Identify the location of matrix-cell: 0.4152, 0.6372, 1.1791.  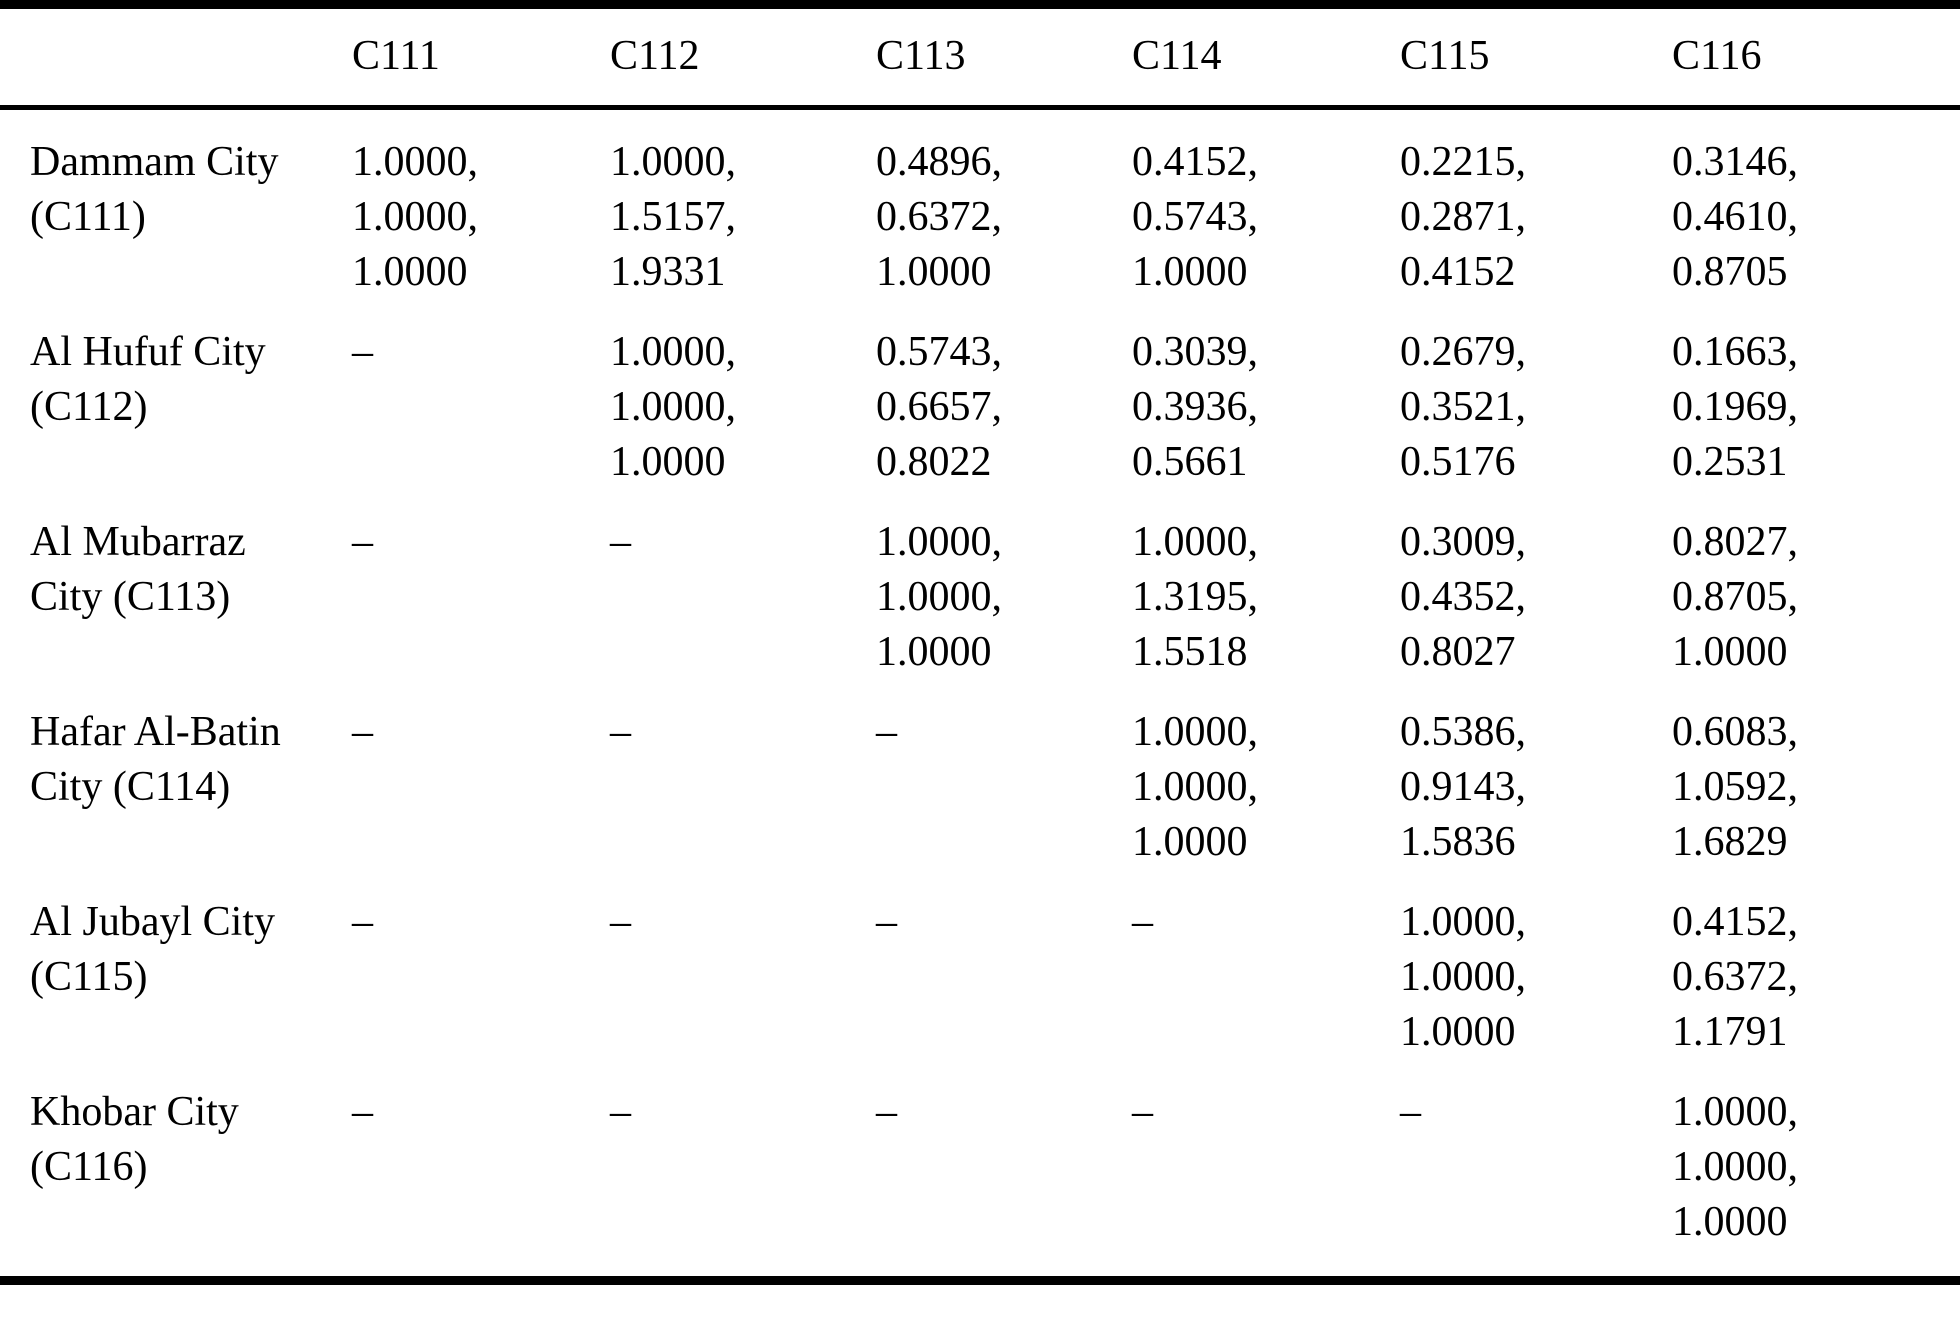
(1735, 977).